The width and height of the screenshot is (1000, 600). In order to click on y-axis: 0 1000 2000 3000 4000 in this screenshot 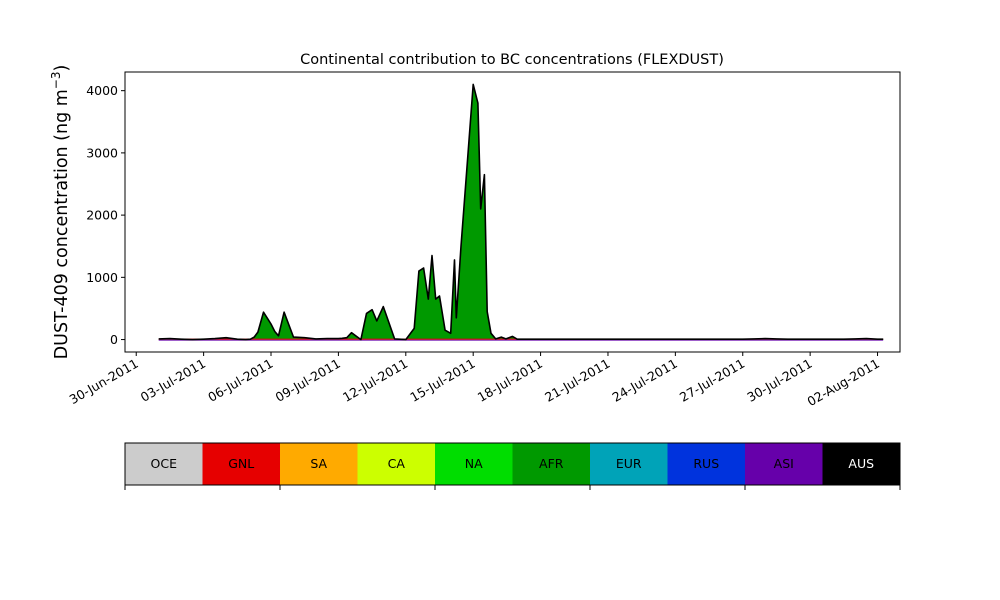, I will do `click(105, 215)`.